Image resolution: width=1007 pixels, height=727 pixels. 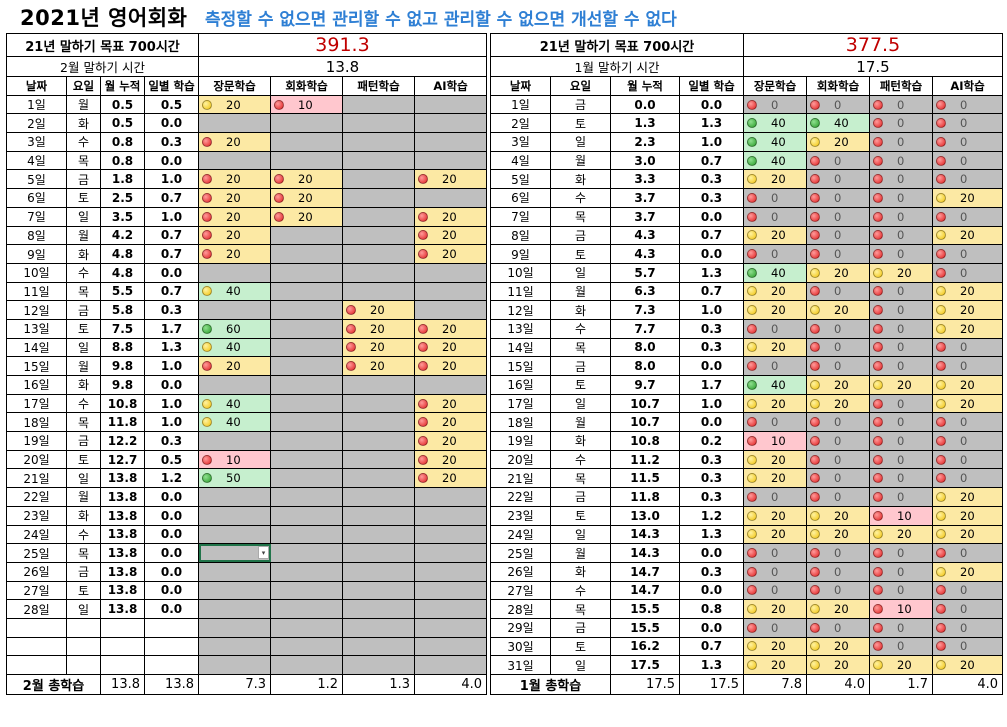 I want to click on date-cell: 25일, so click(x=36, y=553).